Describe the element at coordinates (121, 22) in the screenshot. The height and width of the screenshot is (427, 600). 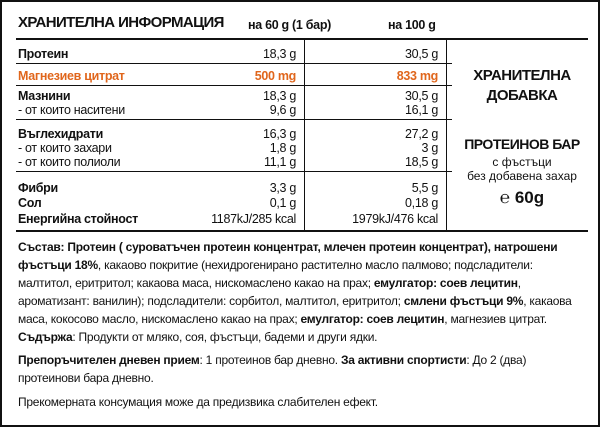
I see `title: ХРАНИТЕЛНА ИНФОРМАЦИЯ` at that location.